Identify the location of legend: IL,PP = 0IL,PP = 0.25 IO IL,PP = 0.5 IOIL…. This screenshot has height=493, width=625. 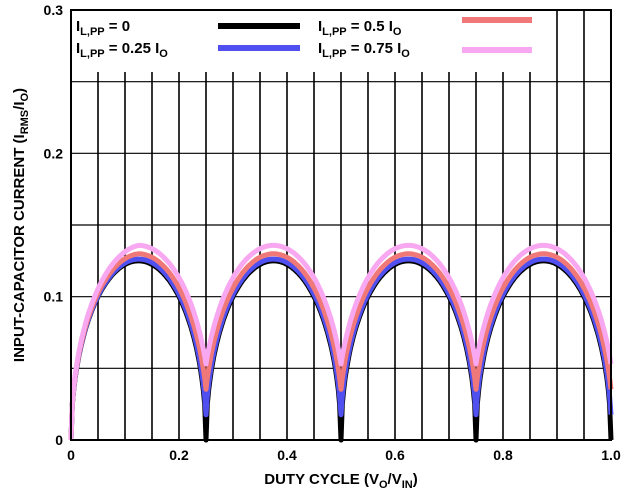
(304, 38).